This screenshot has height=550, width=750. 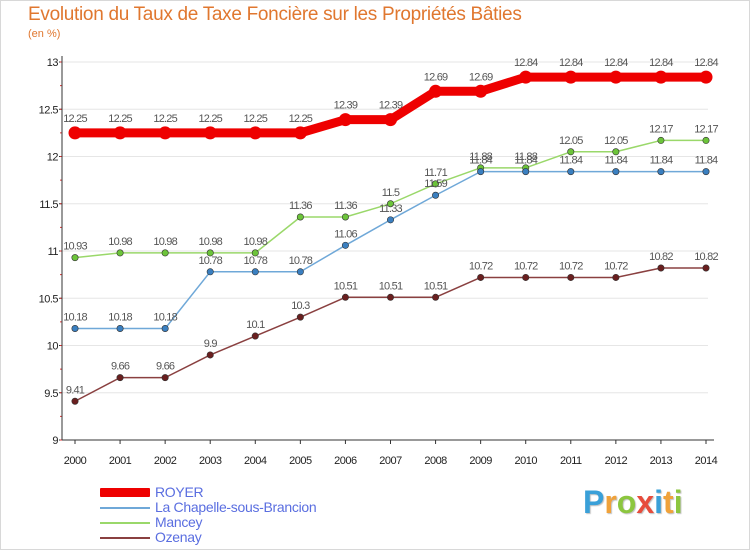 I want to click on x-tick-label: 2003, so click(x=210, y=461).